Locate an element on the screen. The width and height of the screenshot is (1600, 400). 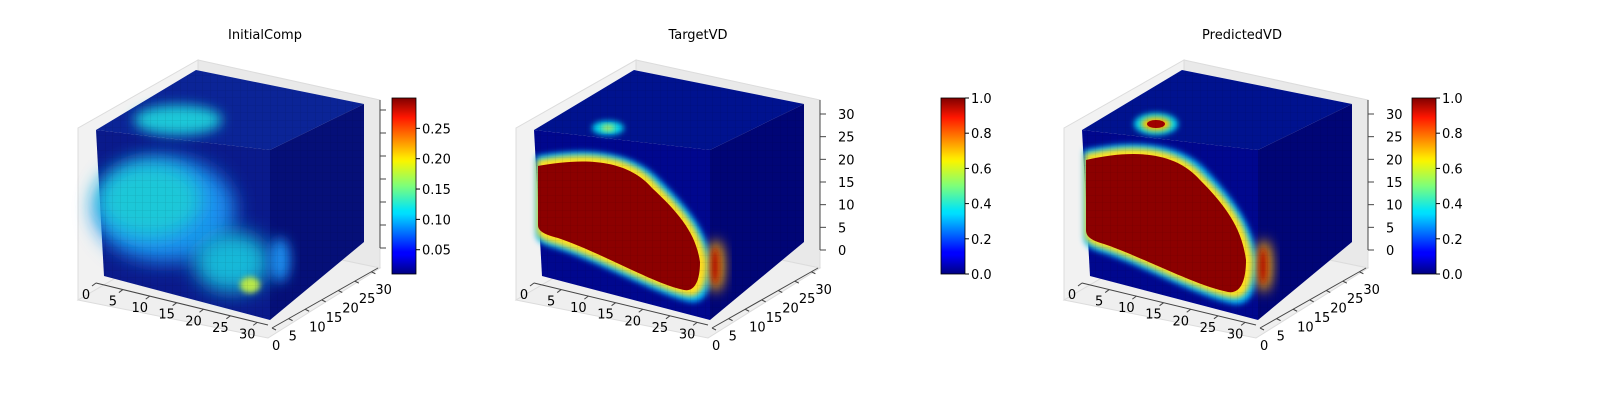
z-tick-label: 0 is located at coordinates (1390, 251).